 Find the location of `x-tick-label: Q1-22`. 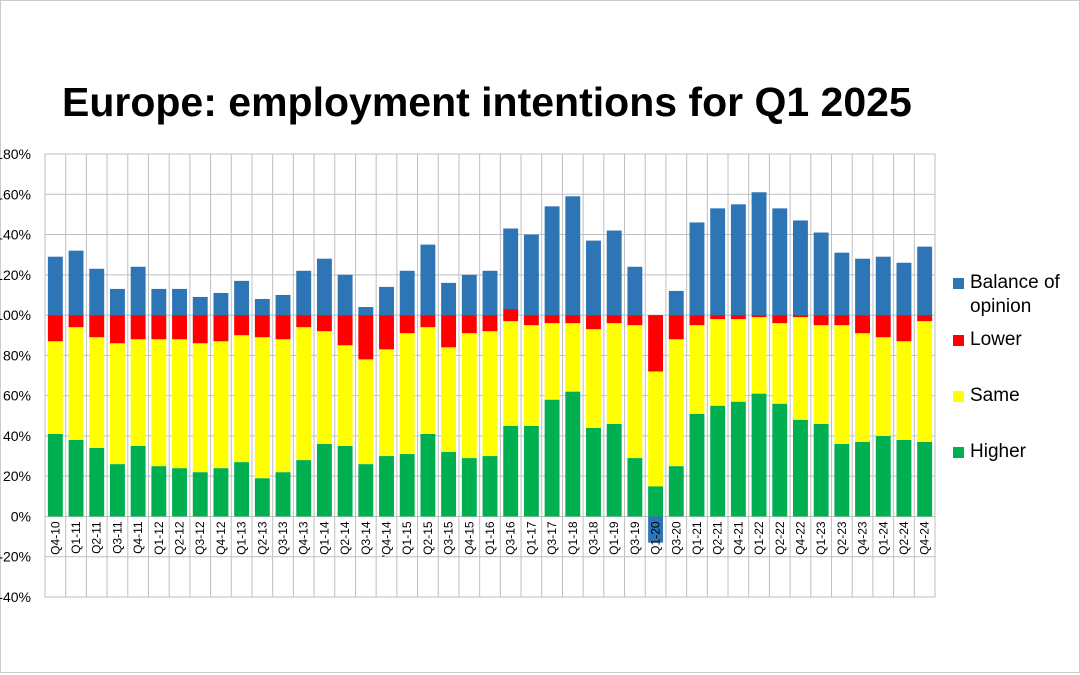

x-tick-label: Q1-22 is located at coordinates (759, 538).